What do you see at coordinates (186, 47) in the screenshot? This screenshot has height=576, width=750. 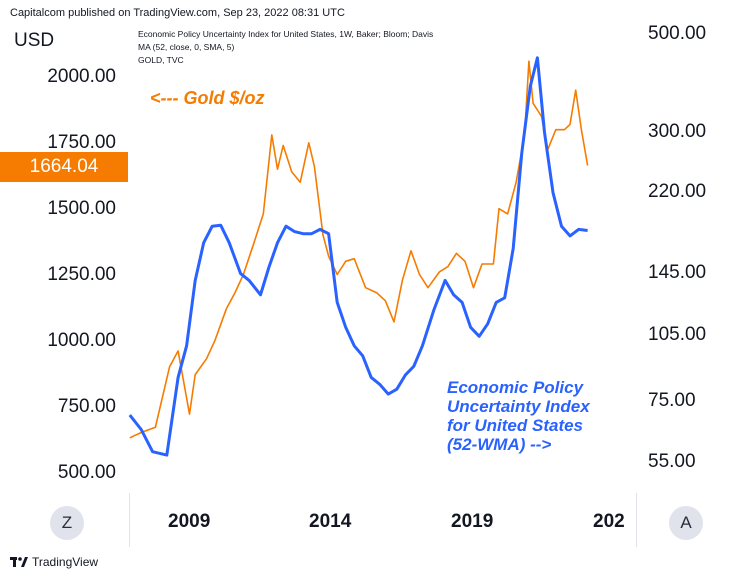 I see `legend-ma: MA (52, close, 0, SMA, 5)` at bounding box center [186, 47].